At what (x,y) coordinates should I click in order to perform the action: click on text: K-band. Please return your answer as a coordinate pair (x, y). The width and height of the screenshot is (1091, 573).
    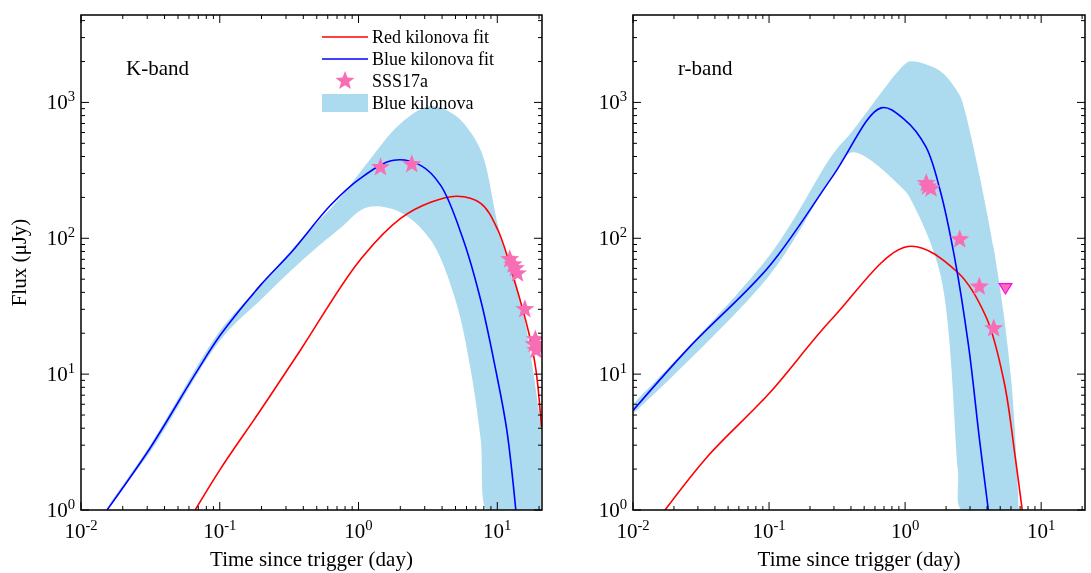
    Looking at the image, I should click on (158, 68).